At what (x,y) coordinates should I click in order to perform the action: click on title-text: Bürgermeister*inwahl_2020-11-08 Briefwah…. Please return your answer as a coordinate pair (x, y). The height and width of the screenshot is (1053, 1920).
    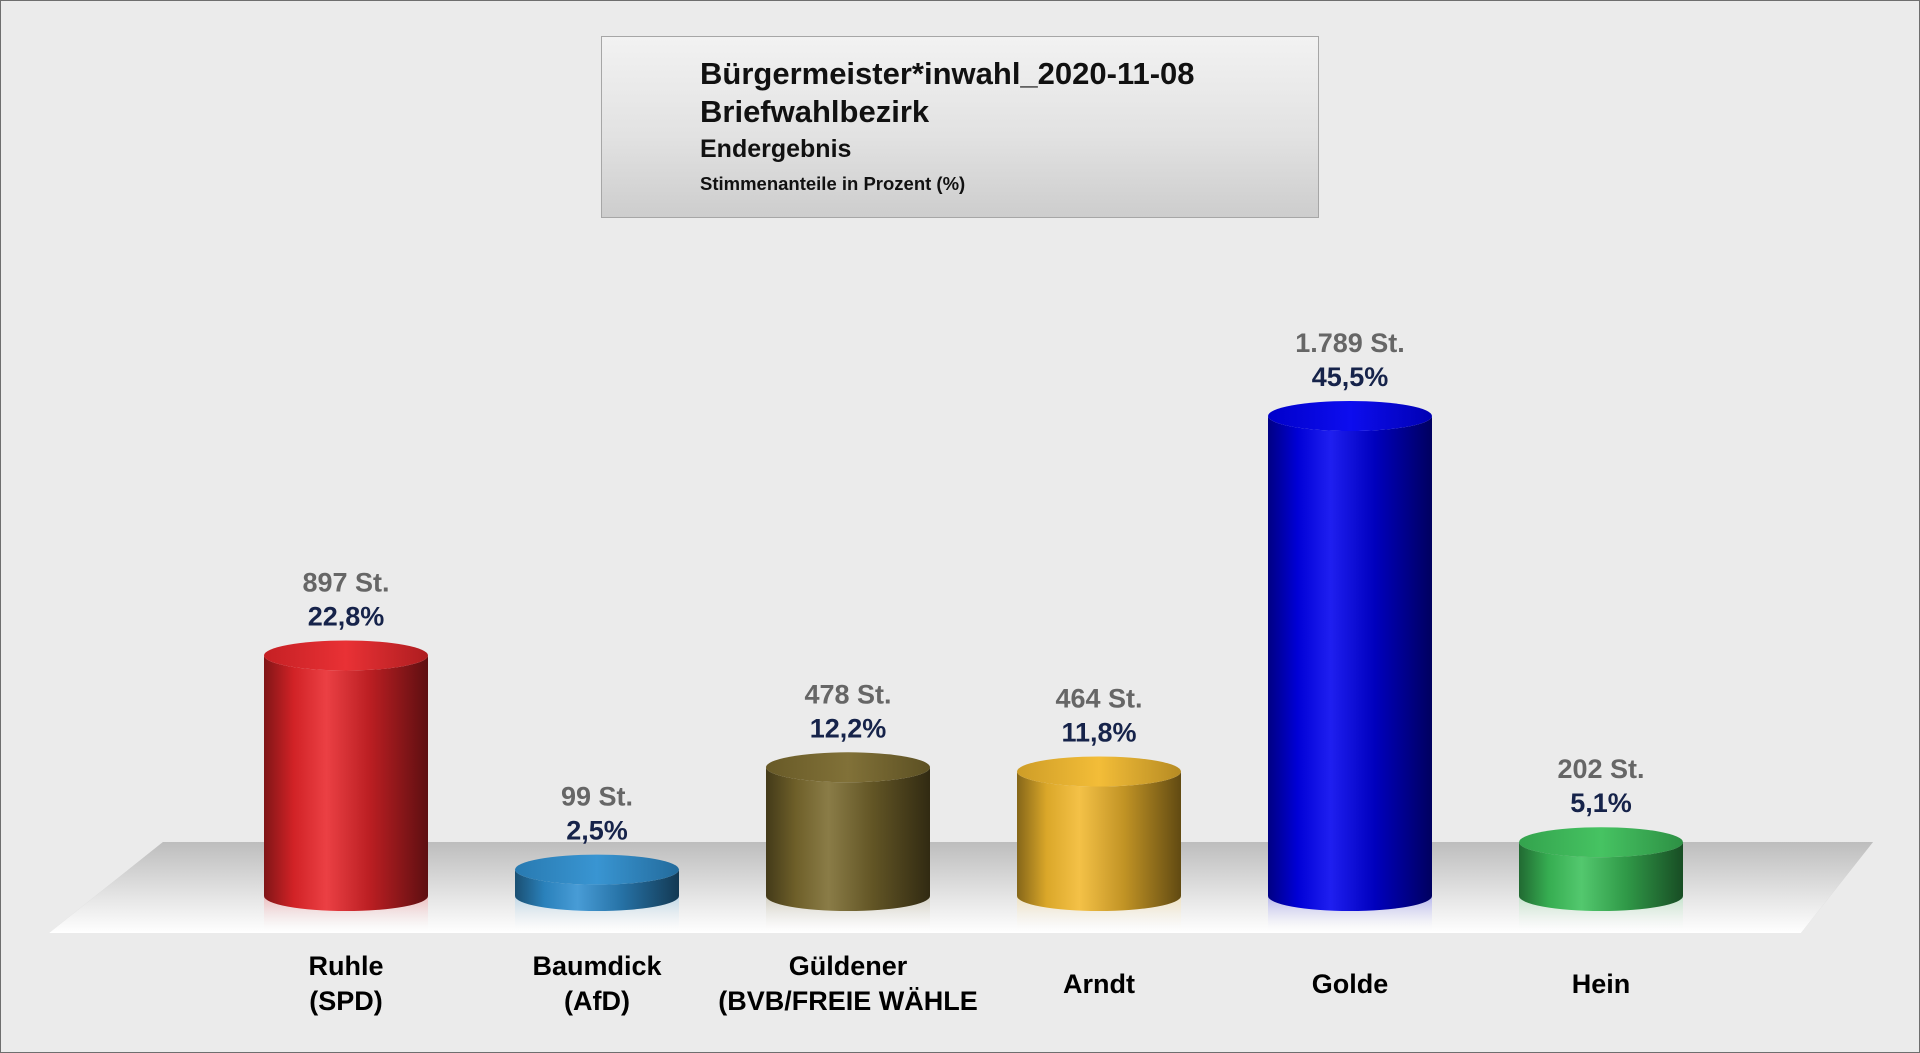
    Looking at the image, I should click on (947, 128).